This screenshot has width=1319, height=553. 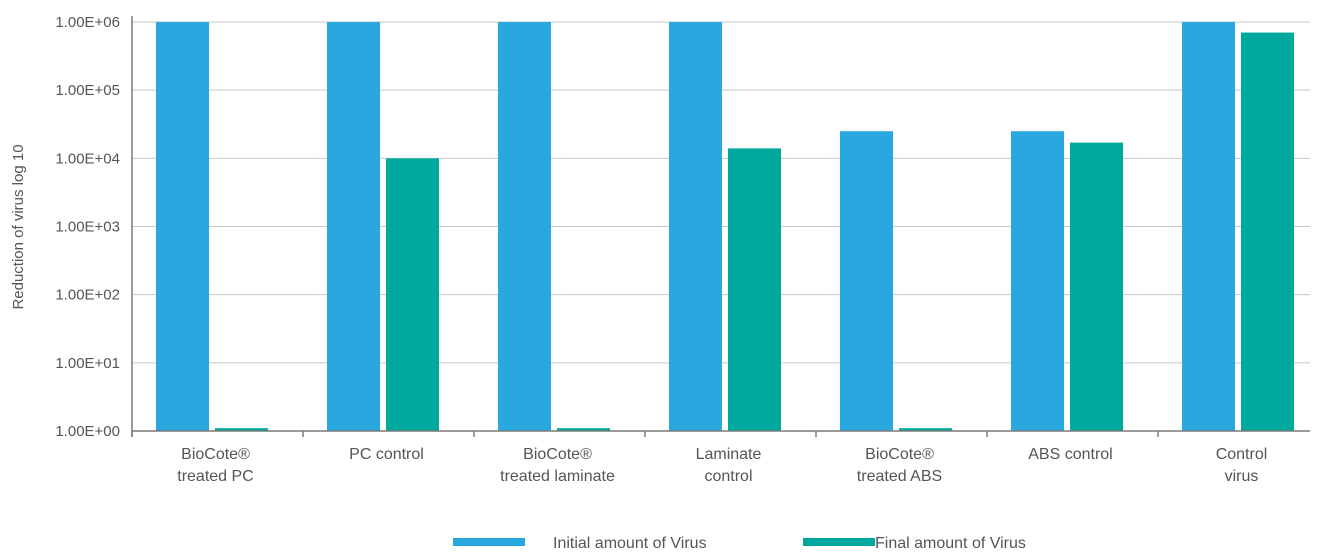 I want to click on y-tick-label: 1.00E+06, so click(x=87, y=22).